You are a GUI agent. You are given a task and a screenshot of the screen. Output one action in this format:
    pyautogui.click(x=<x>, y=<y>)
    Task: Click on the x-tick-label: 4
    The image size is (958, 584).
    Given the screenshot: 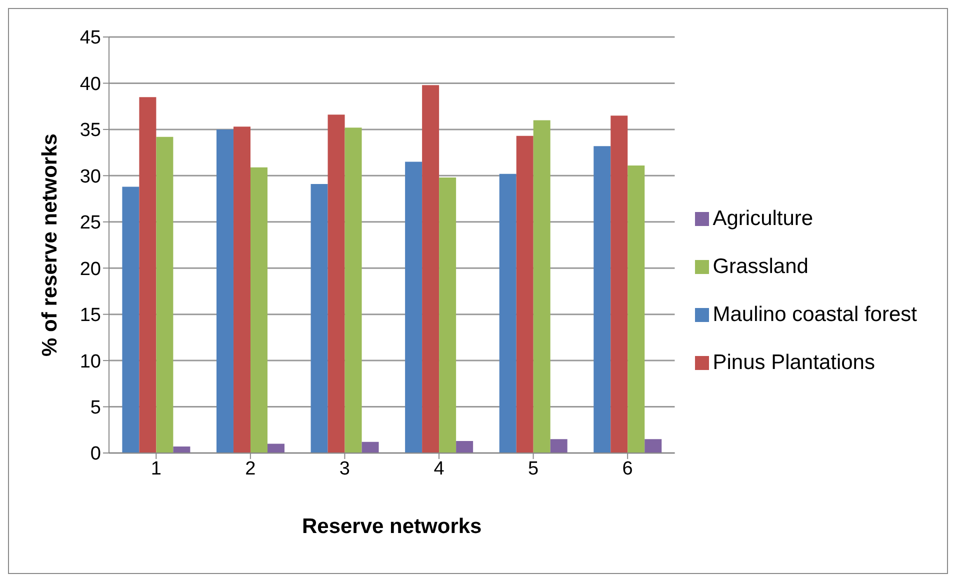 What is the action you would take?
    pyautogui.click(x=439, y=469)
    